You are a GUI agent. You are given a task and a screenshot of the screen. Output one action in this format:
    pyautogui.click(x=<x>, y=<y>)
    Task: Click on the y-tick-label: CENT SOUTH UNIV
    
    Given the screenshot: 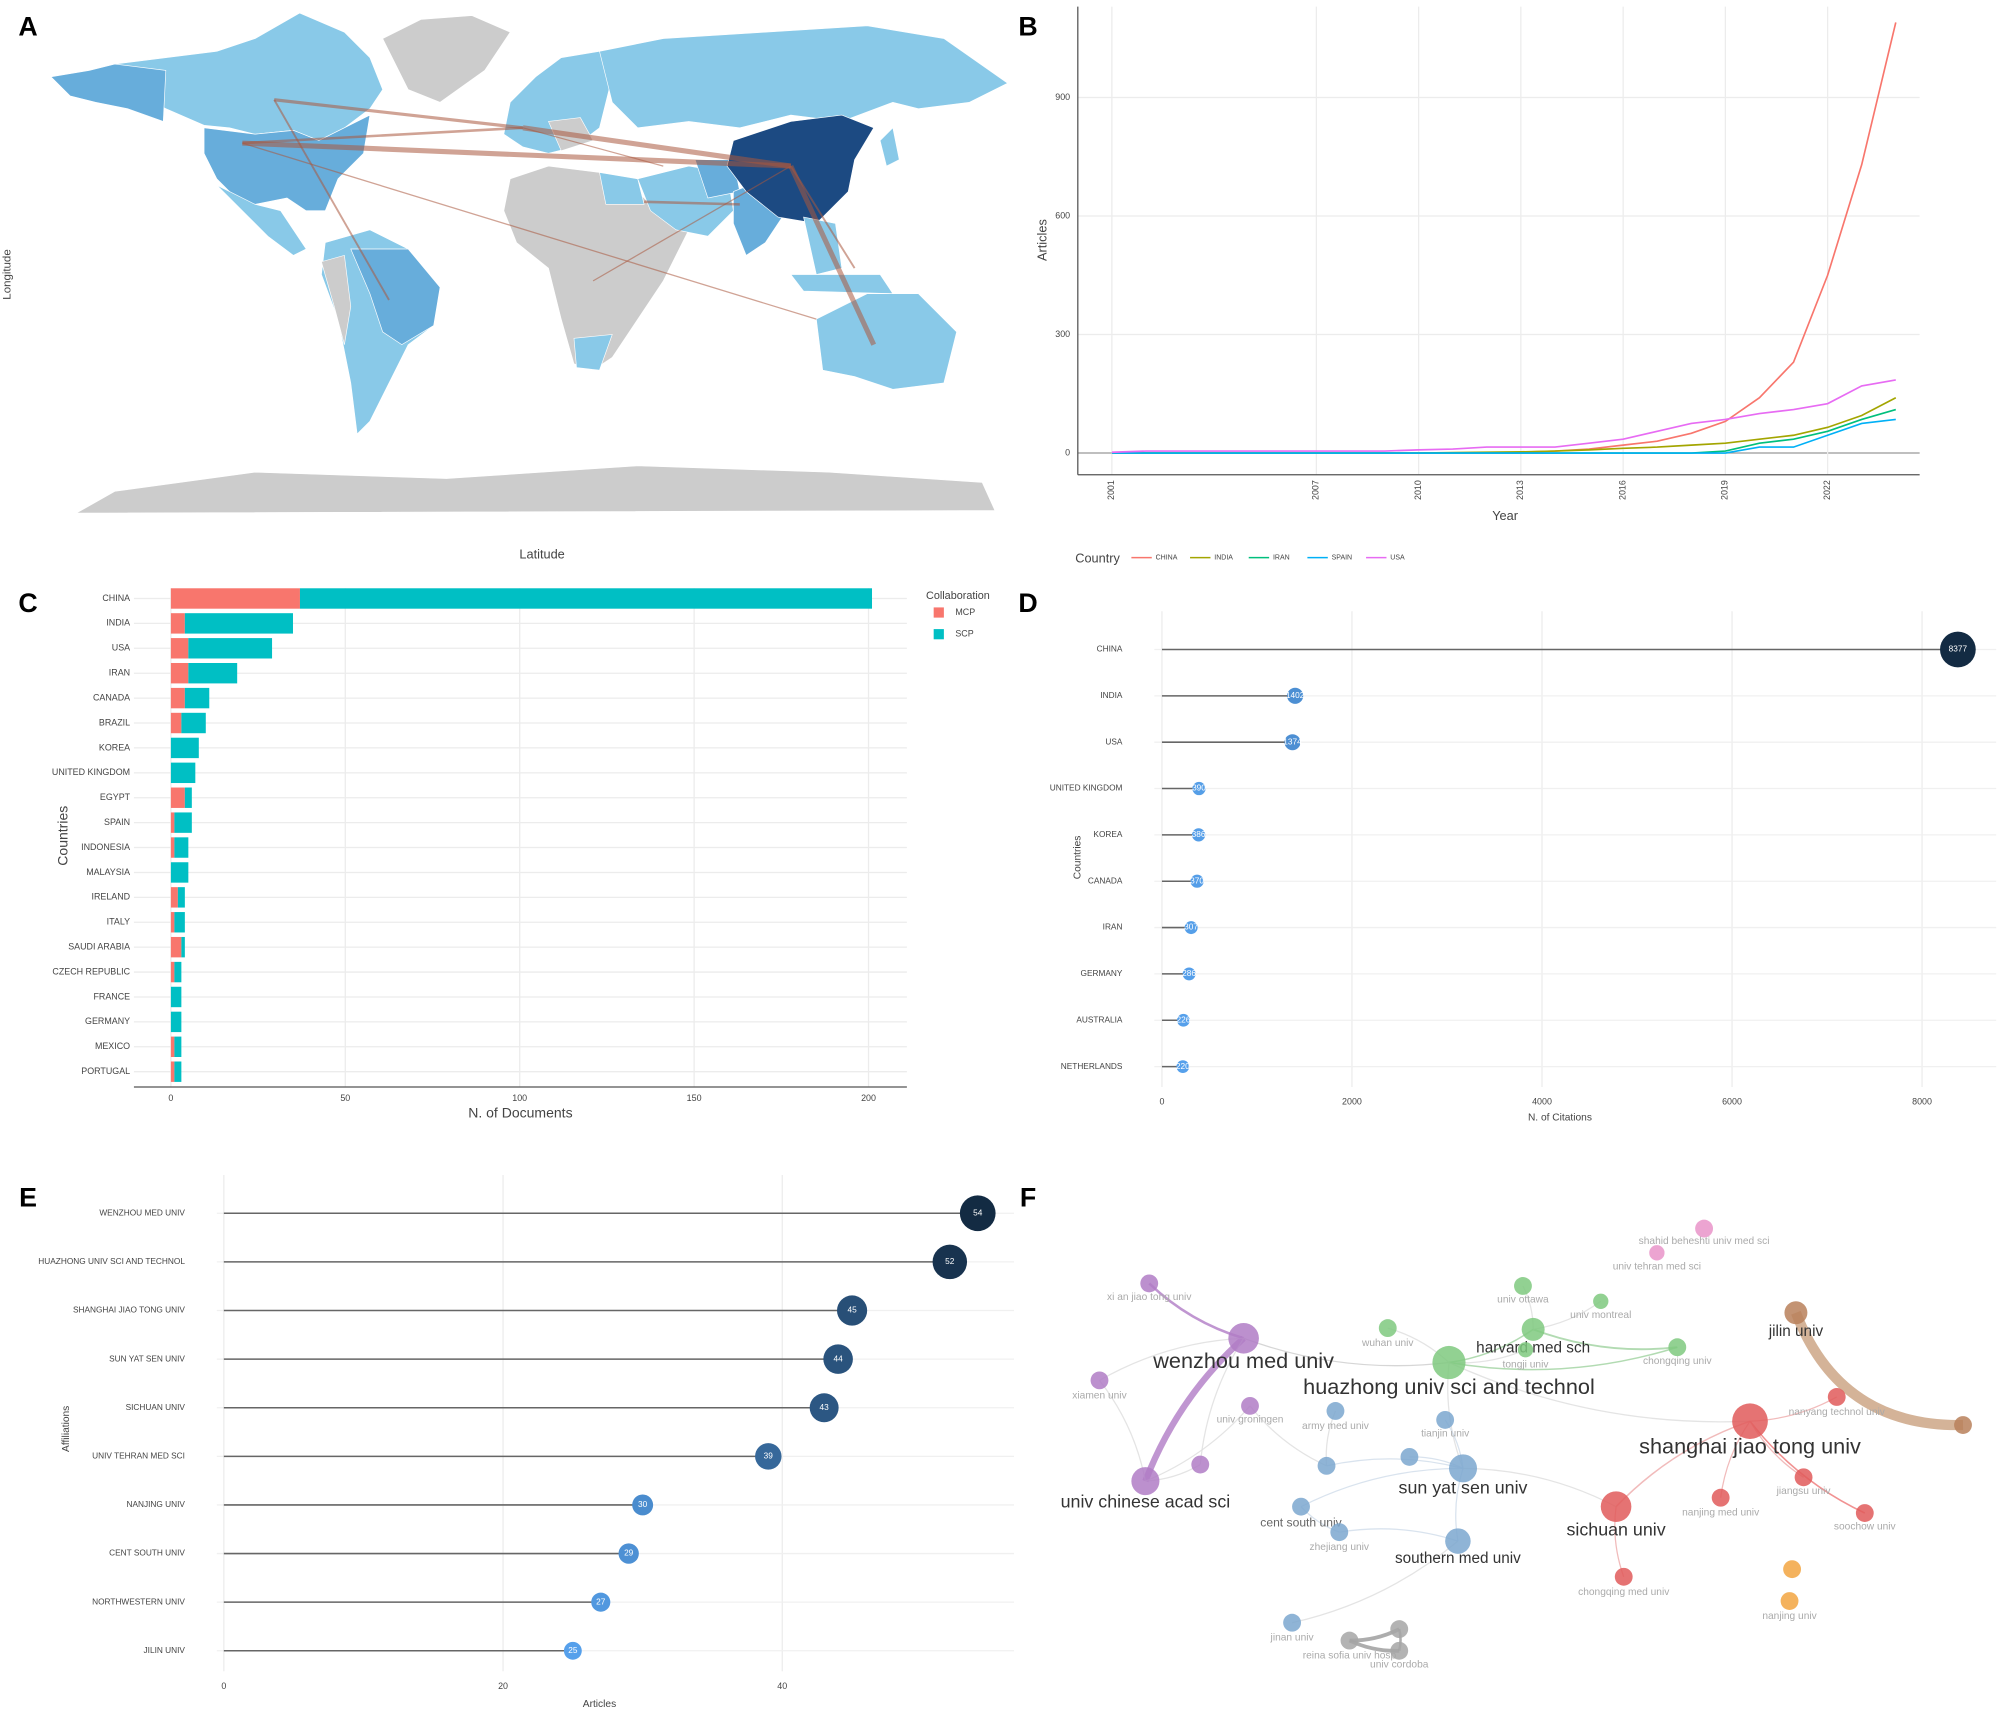 What is the action you would take?
    pyautogui.click(x=147, y=1553)
    